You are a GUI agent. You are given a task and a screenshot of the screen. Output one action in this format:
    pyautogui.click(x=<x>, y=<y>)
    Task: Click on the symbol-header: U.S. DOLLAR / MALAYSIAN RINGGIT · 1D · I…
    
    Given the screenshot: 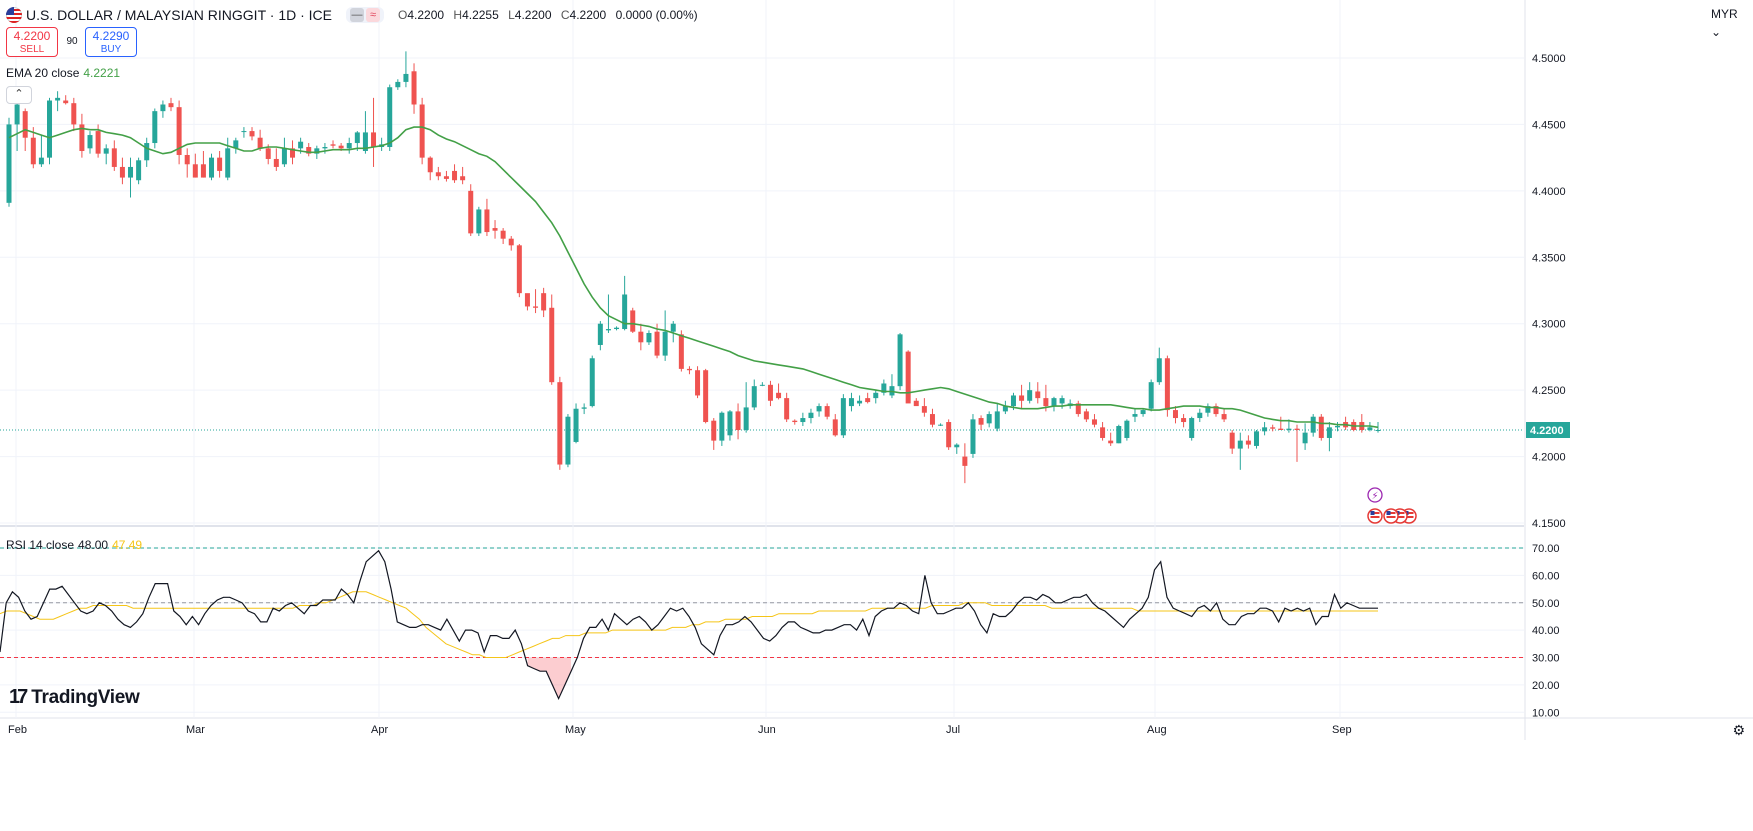 What is the action you would take?
    pyautogui.click(x=352, y=15)
    